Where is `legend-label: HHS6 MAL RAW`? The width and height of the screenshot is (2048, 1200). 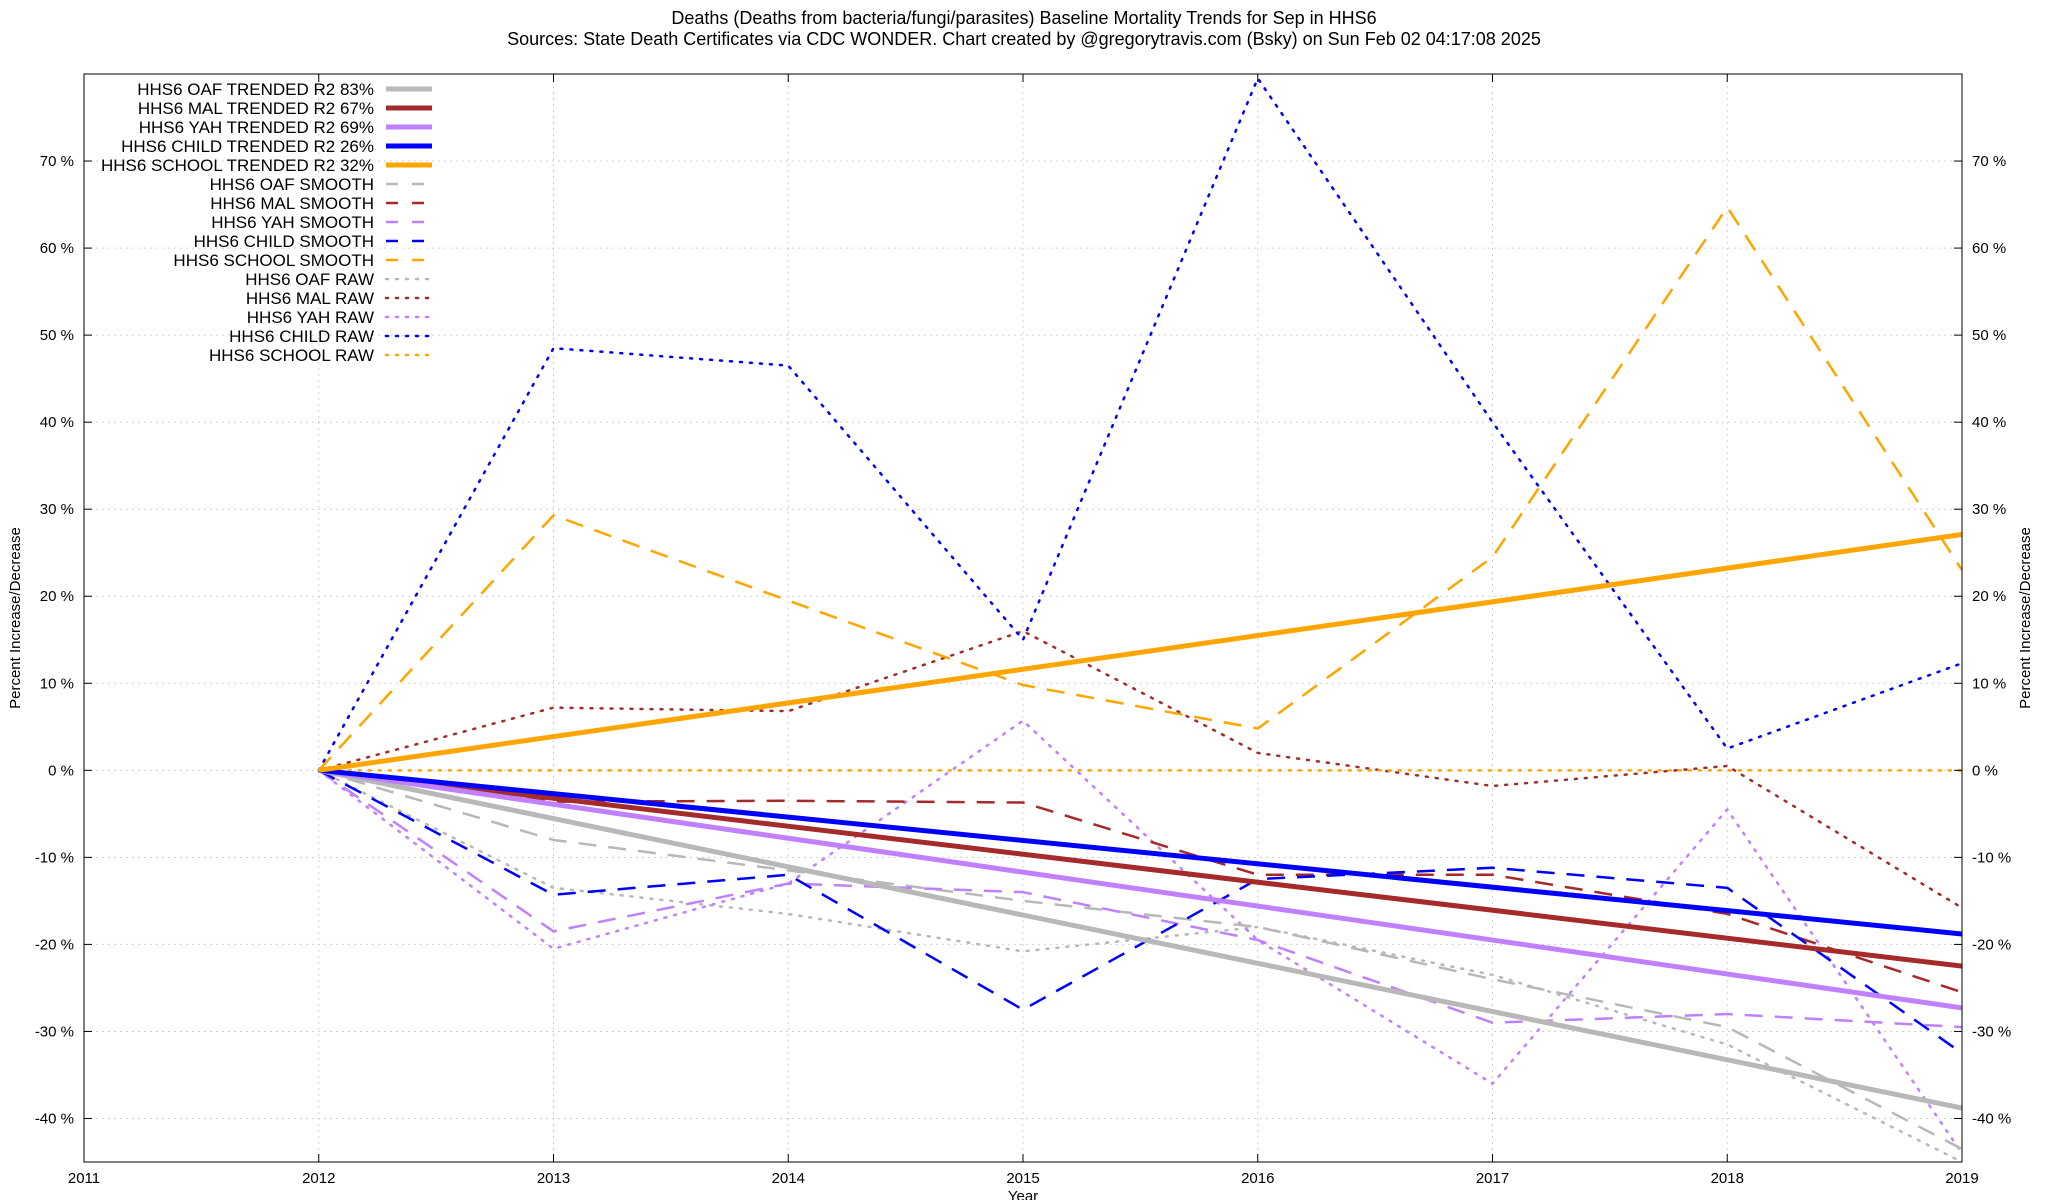
legend-label: HHS6 MAL RAW is located at coordinates (310, 298).